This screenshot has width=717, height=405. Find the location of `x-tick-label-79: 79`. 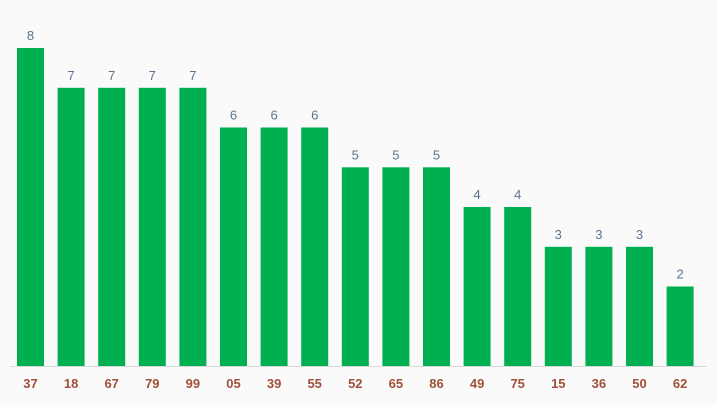

x-tick-label-79: 79 is located at coordinates (152, 383).